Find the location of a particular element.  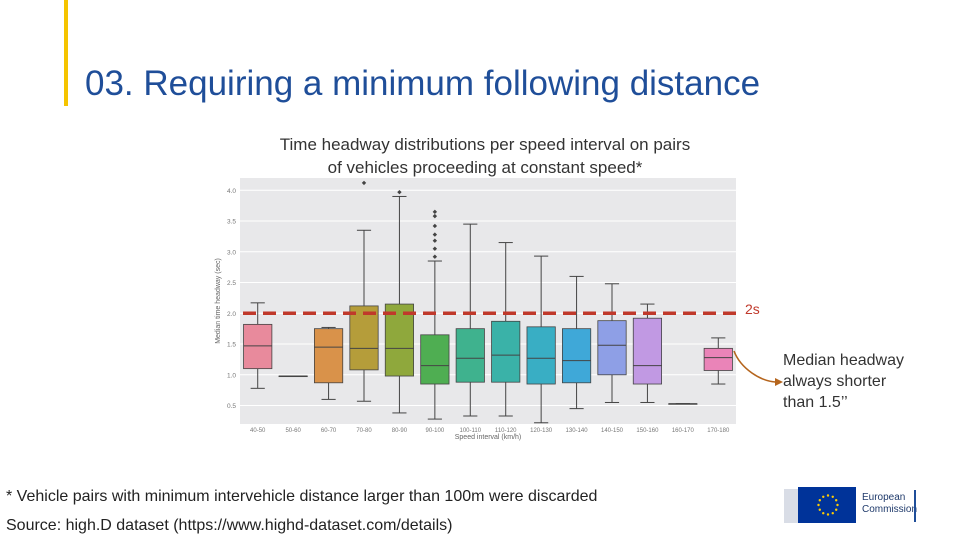

logo-divider is located at coordinates (915, 506).